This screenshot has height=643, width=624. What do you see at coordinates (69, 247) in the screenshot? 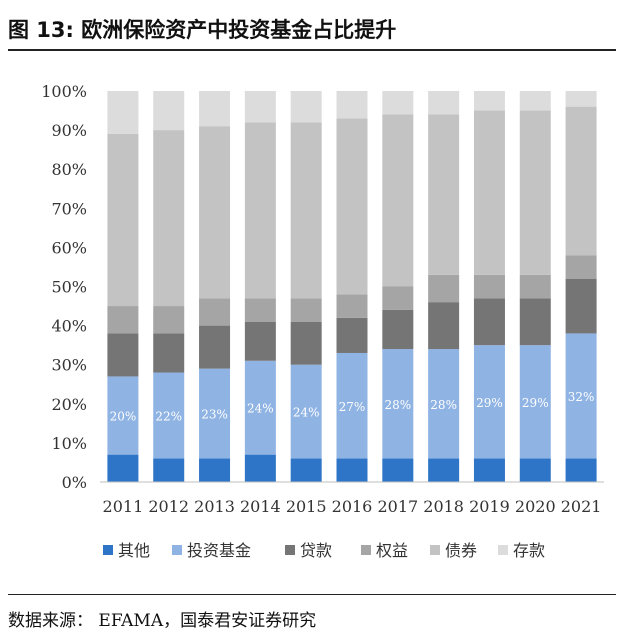
I see `y-tick-label: 60%` at bounding box center [69, 247].